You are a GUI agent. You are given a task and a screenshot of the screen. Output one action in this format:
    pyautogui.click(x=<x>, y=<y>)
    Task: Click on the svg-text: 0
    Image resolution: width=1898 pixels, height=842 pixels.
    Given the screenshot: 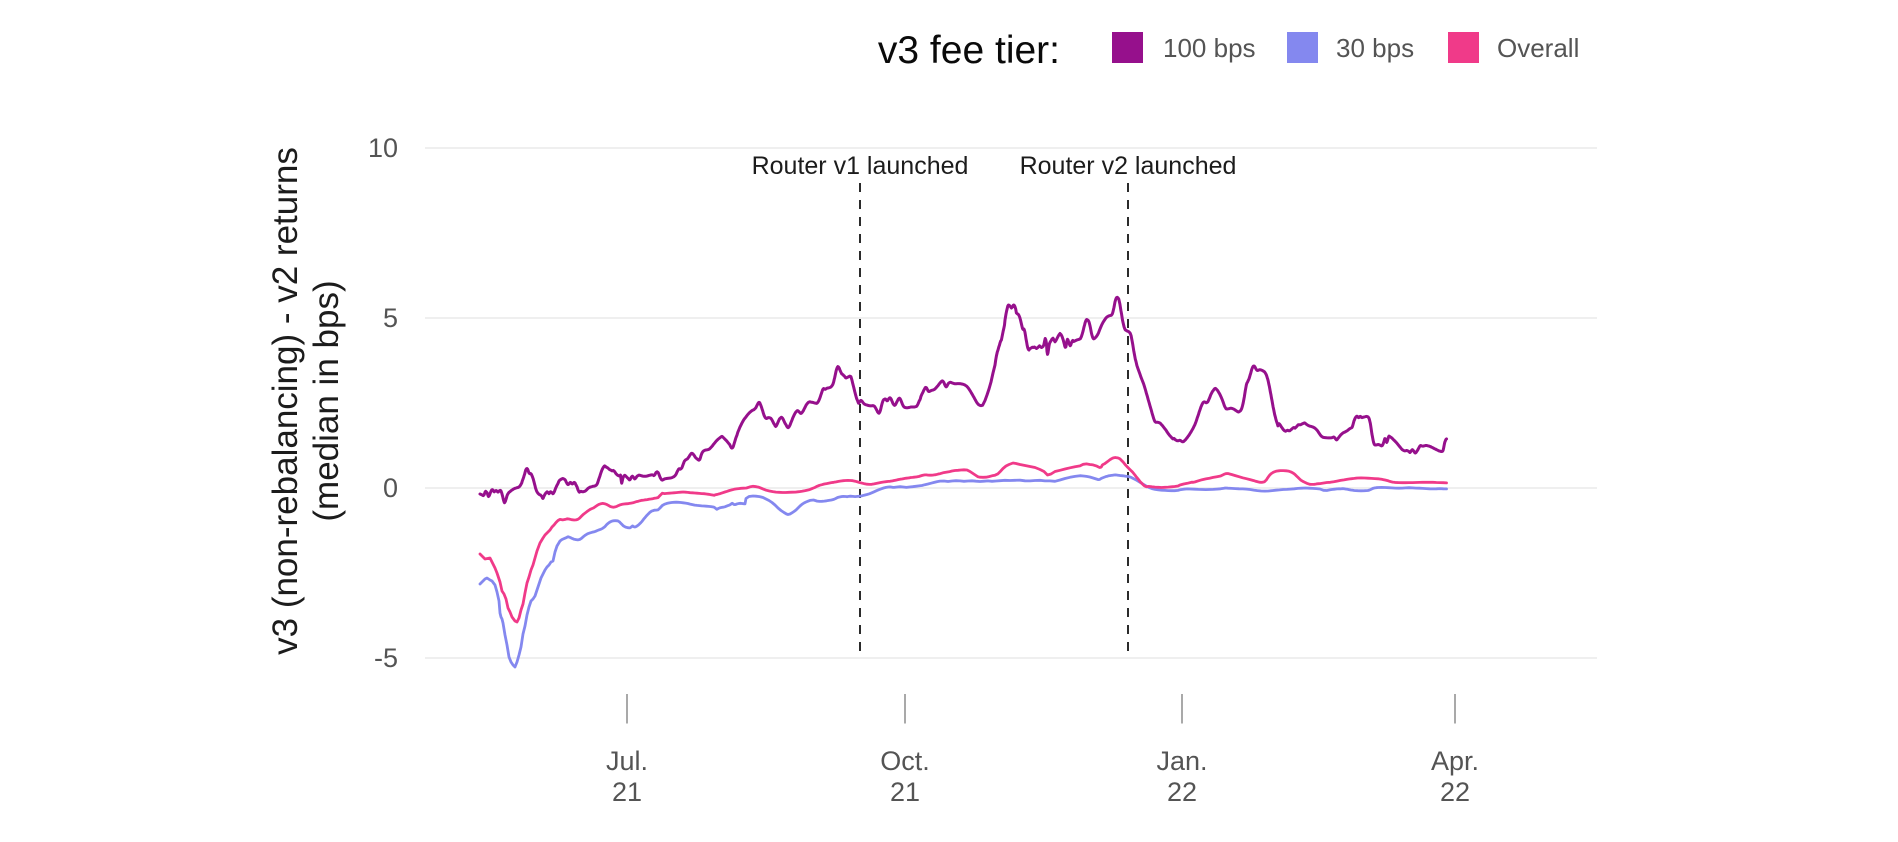 What is the action you would take?
    pyautogui.click(x=390, y=488)
    